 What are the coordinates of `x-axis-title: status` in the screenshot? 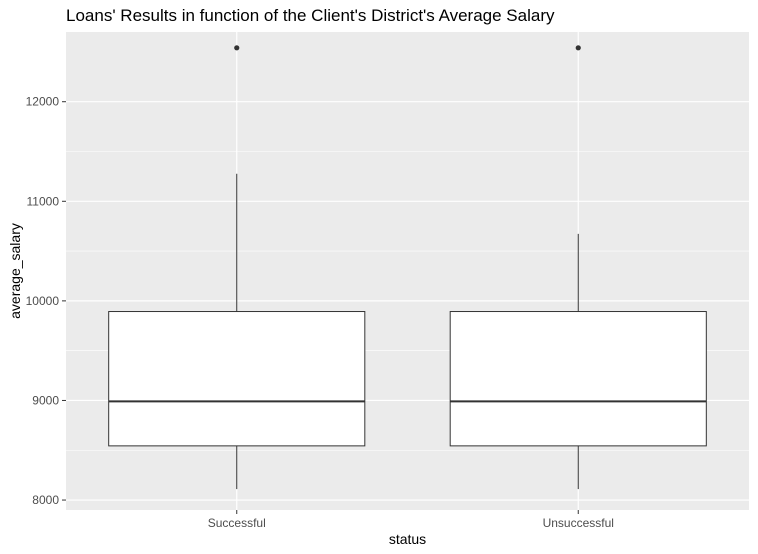 It's located at (407, 539).